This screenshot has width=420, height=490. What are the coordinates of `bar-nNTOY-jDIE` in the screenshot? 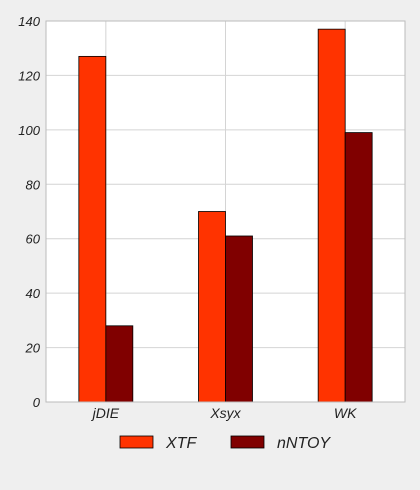 It's located at (119, 364).